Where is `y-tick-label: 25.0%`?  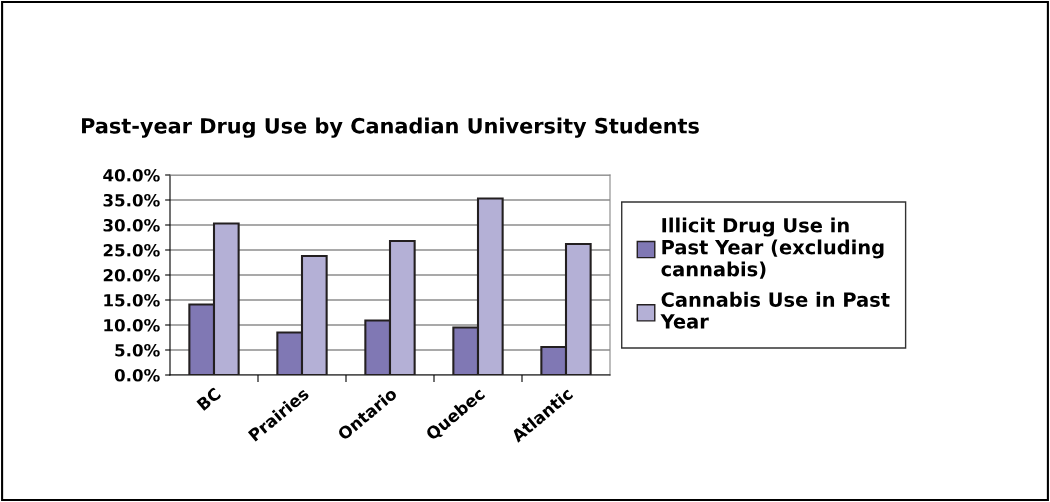 y-tick-label: 25.0% is located at coordinates (131, 250).